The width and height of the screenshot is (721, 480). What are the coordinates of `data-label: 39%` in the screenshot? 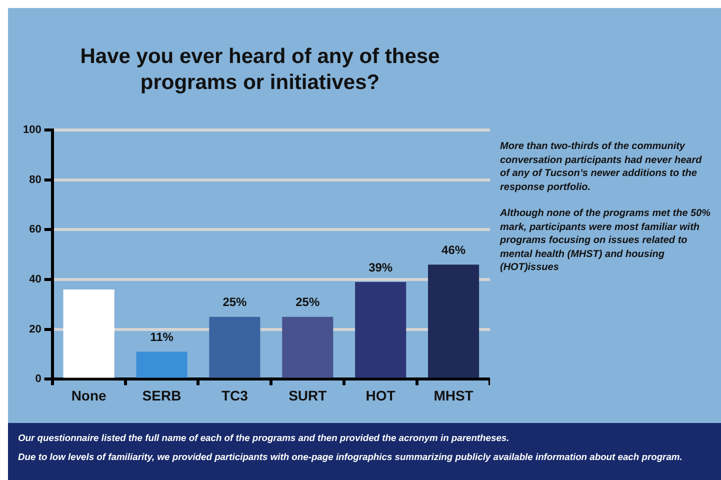 It's located at (380, 267).